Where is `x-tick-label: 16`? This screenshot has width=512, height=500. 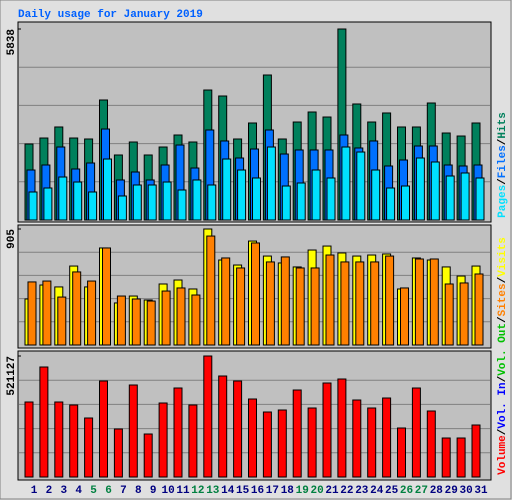
x-tick-label: 16 is located at coordinates (257, 491).